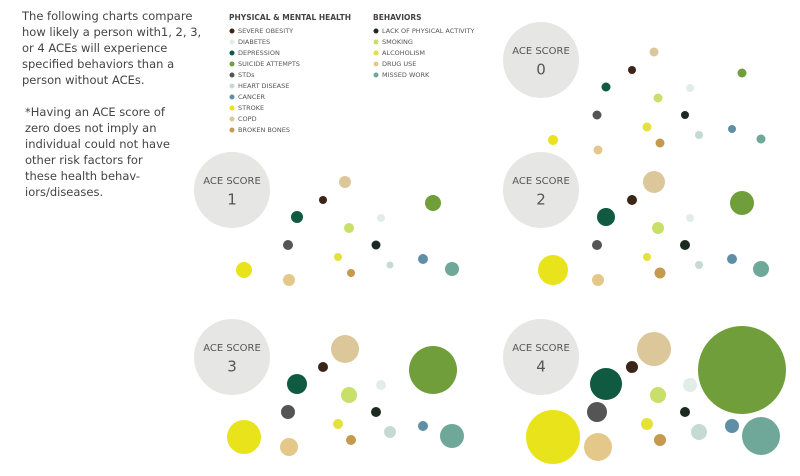  Describe the element at coordinates (541, 367) in the screenshot. I see `score-number: 4` at that location.